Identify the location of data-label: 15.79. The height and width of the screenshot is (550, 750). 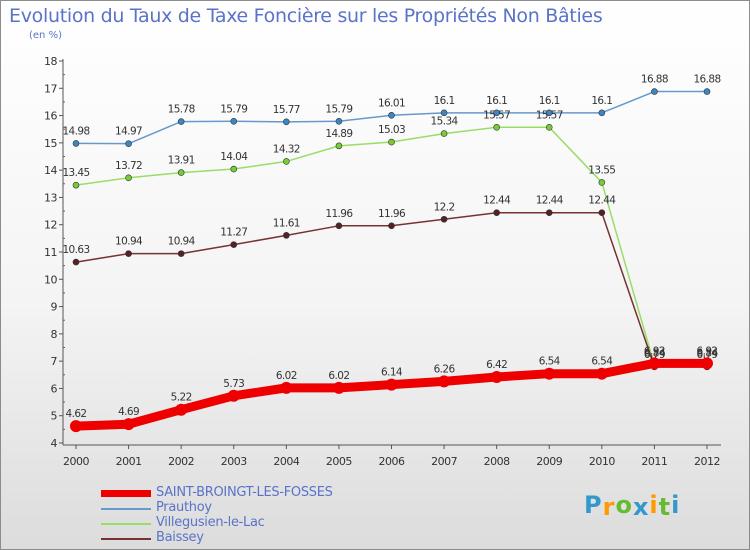
(233, 109).